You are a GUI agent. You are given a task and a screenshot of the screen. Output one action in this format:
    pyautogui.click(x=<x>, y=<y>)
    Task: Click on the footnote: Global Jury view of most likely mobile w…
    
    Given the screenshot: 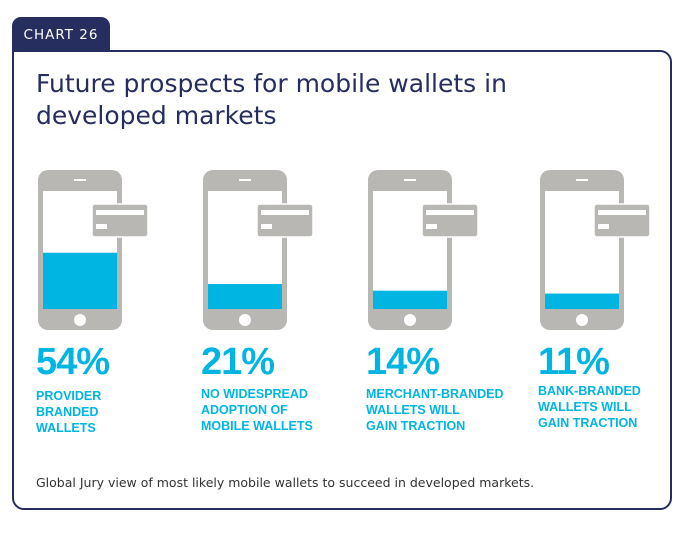 What is the action you would take?
    pyautogui.click(x=285, y=482)
    